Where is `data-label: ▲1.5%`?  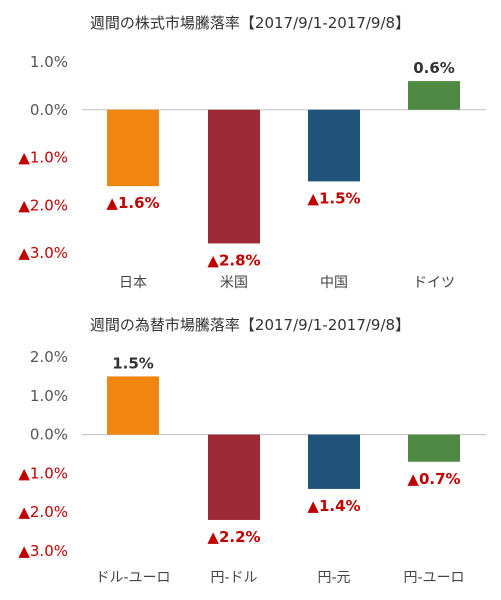 data-label: ▲1.5% is located at coordinates (333, 198).